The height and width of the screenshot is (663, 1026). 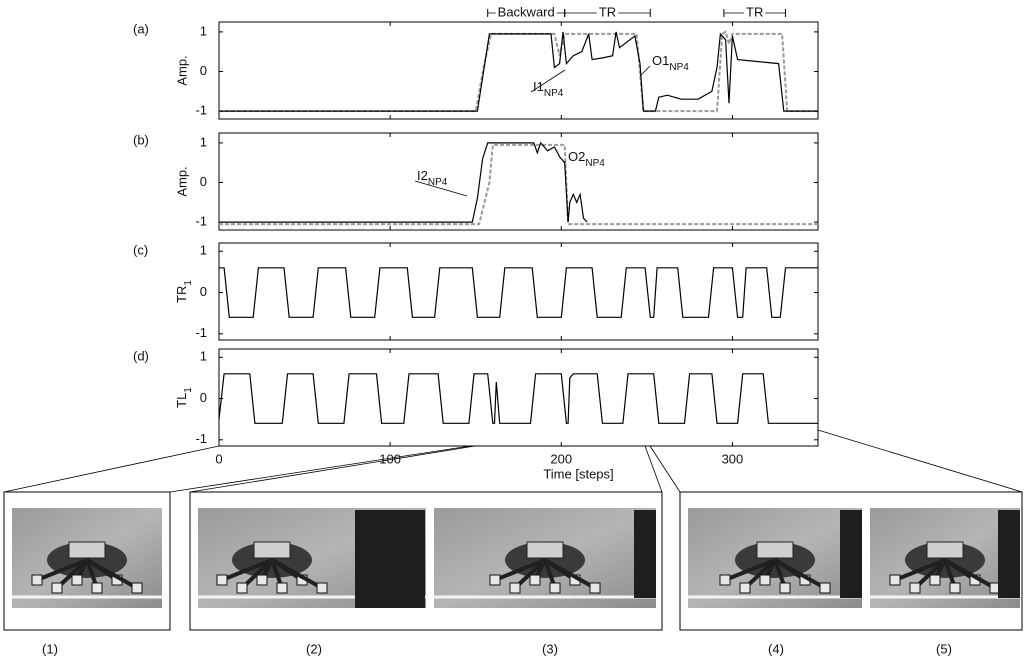 I want to click on series-label: O1NP4, so click(x=670, y=62).